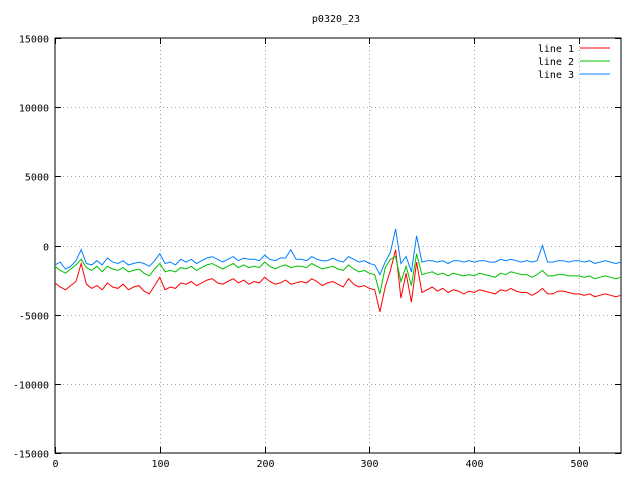 The width and height of the screenshot is (640, 480). Describe the element at coordinates (55, 464) in the screenshot. I see `x-tick-label: 0` at that location.